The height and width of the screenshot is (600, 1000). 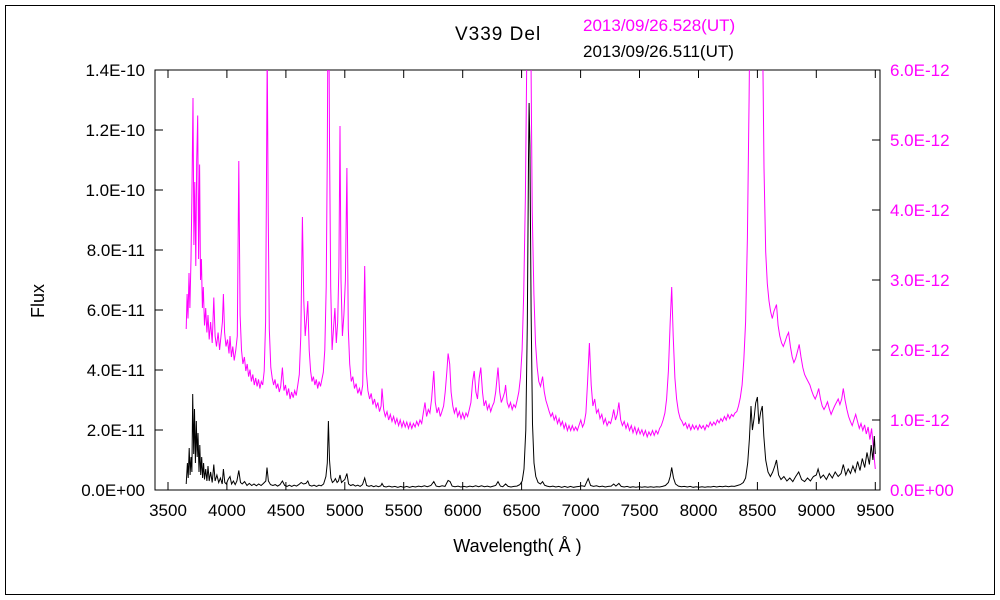 I want to click on x-tick-label: 3500, so click(x=168, y=510).